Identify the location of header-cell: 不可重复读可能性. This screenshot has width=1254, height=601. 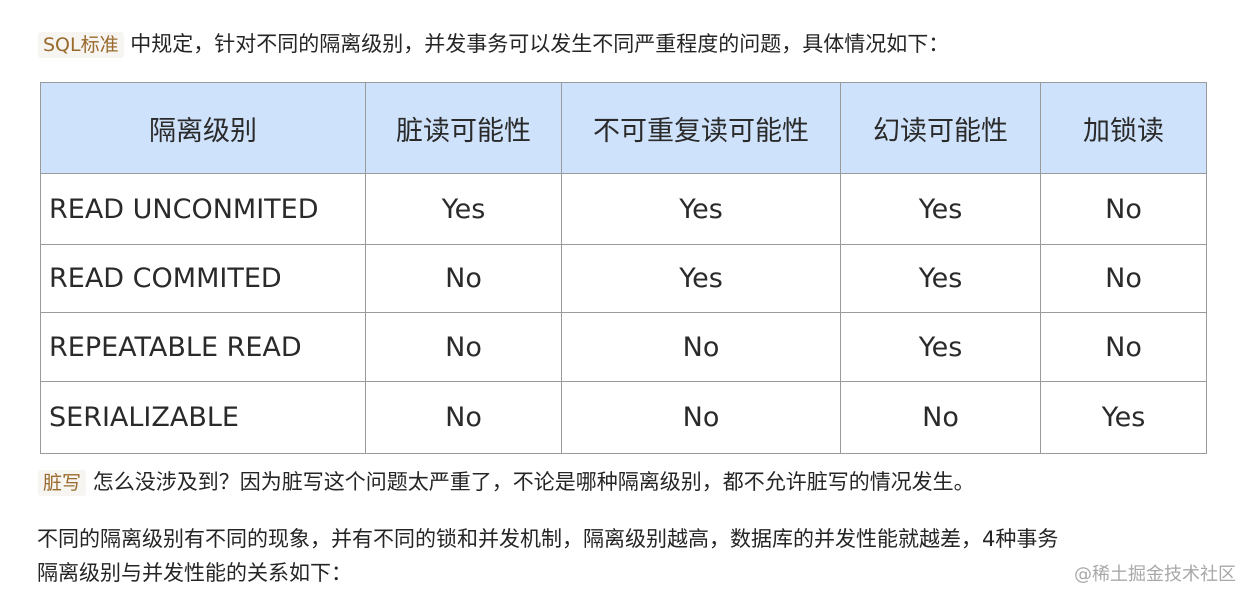
(701, 128).